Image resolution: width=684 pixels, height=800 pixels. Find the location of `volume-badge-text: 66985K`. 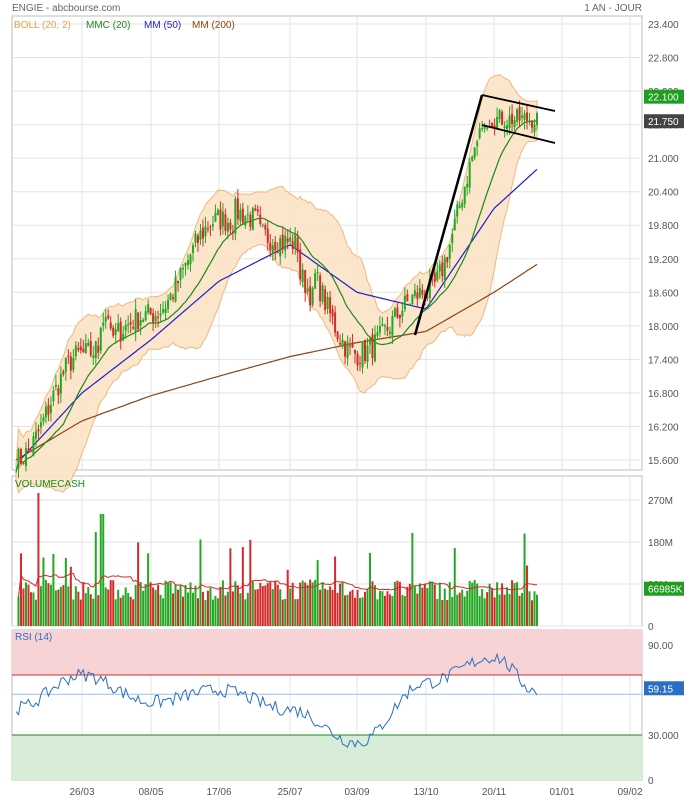

volume-badge-text: 66985K is located at coordinates (665, 590).